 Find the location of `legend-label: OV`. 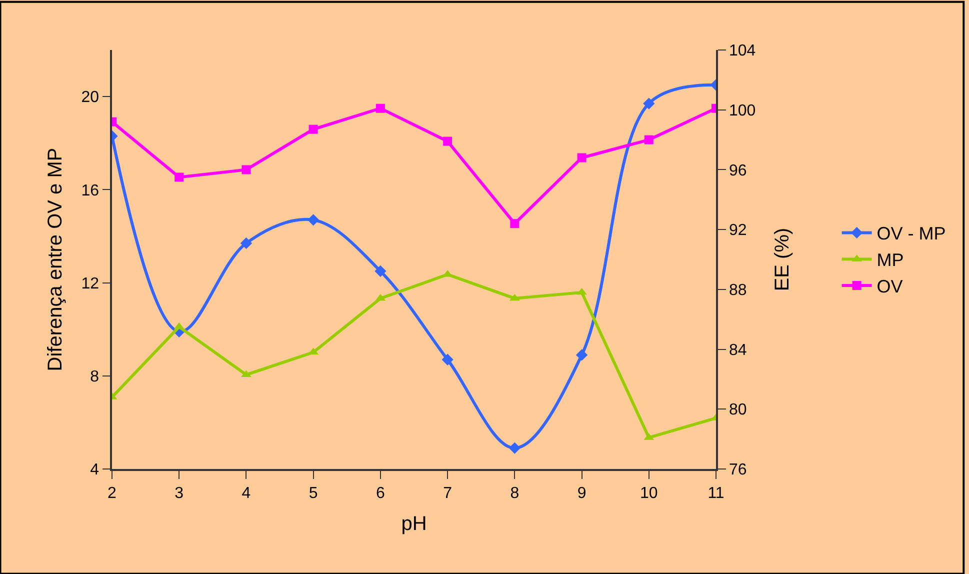

legend-label: OV is located at coordinates (889, 286).